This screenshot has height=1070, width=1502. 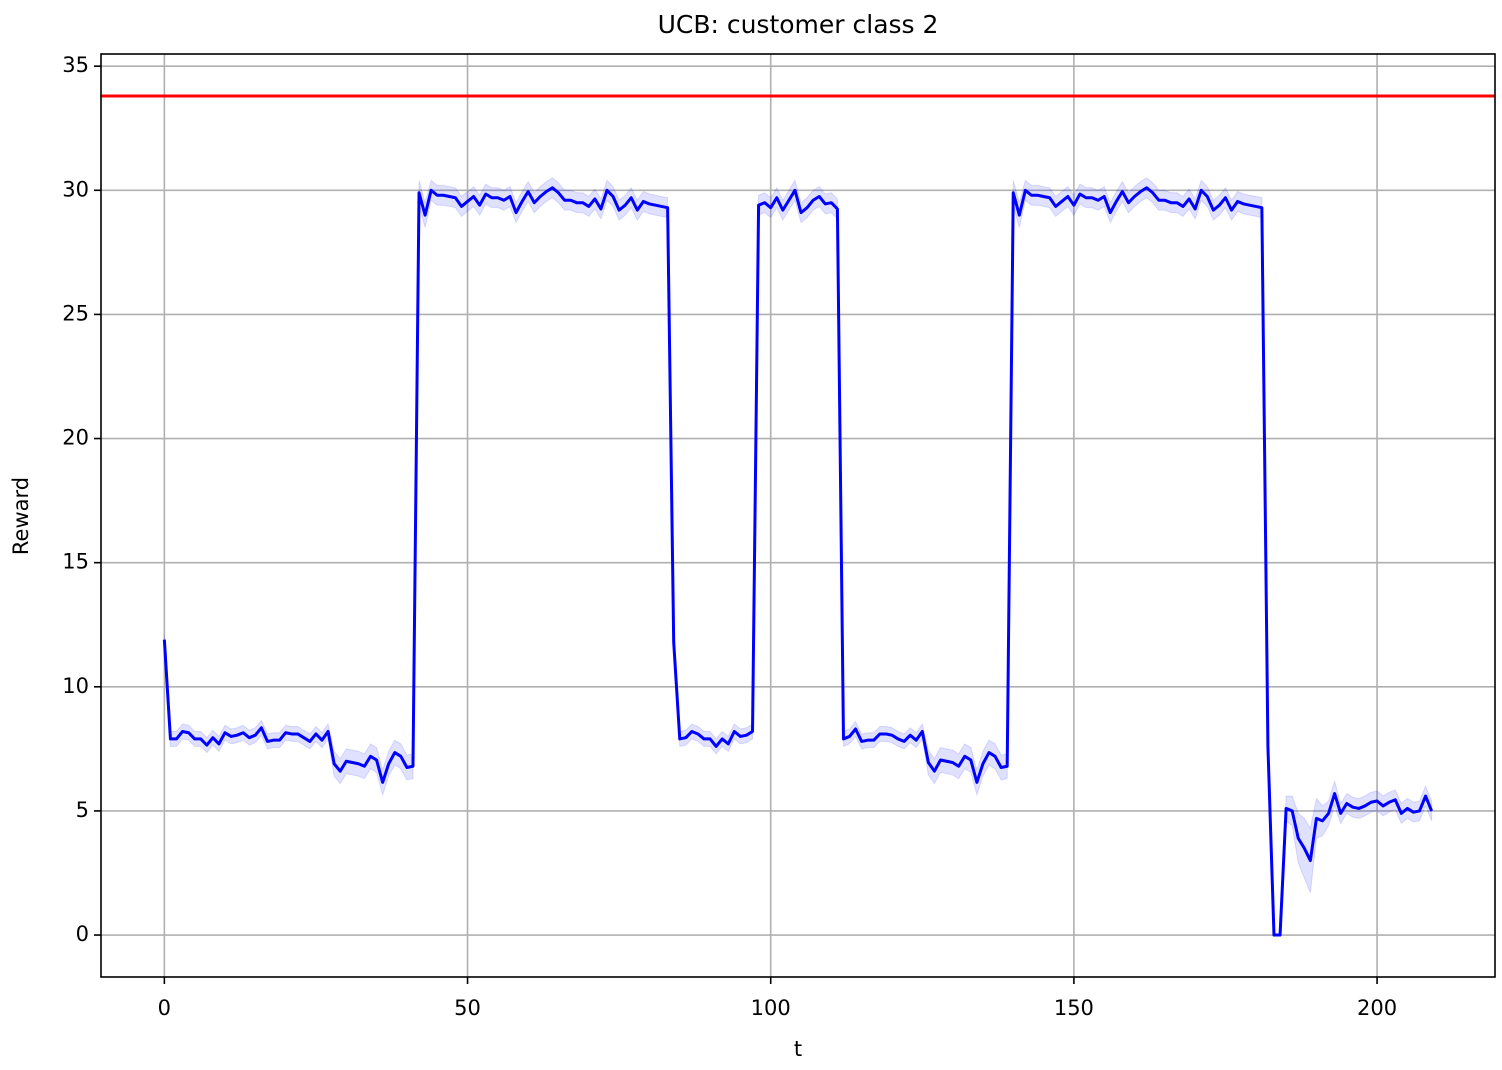 What do you see at coordinates (75, 65) in the screenshot?
I see `y-tick-label: 35` at bounding box center [75, 65].